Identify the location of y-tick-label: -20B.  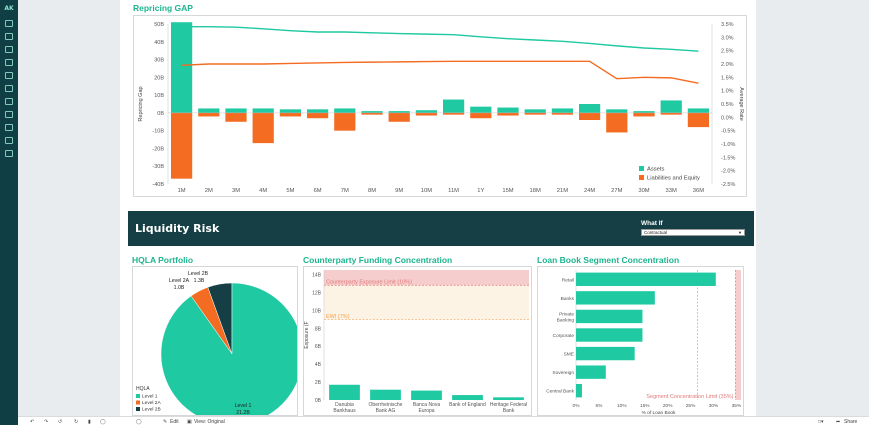
(158, 149).